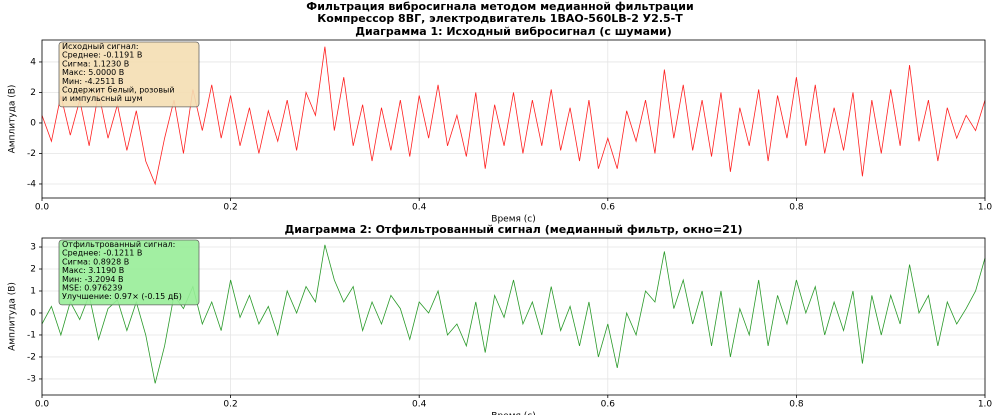 The height and width of the screenshot is (415, 996). What do you see at coordinates (118, 90) in the screenshot?
I see `annotation-line: Содержит белый, розовый` at bounding box center [118, 90].